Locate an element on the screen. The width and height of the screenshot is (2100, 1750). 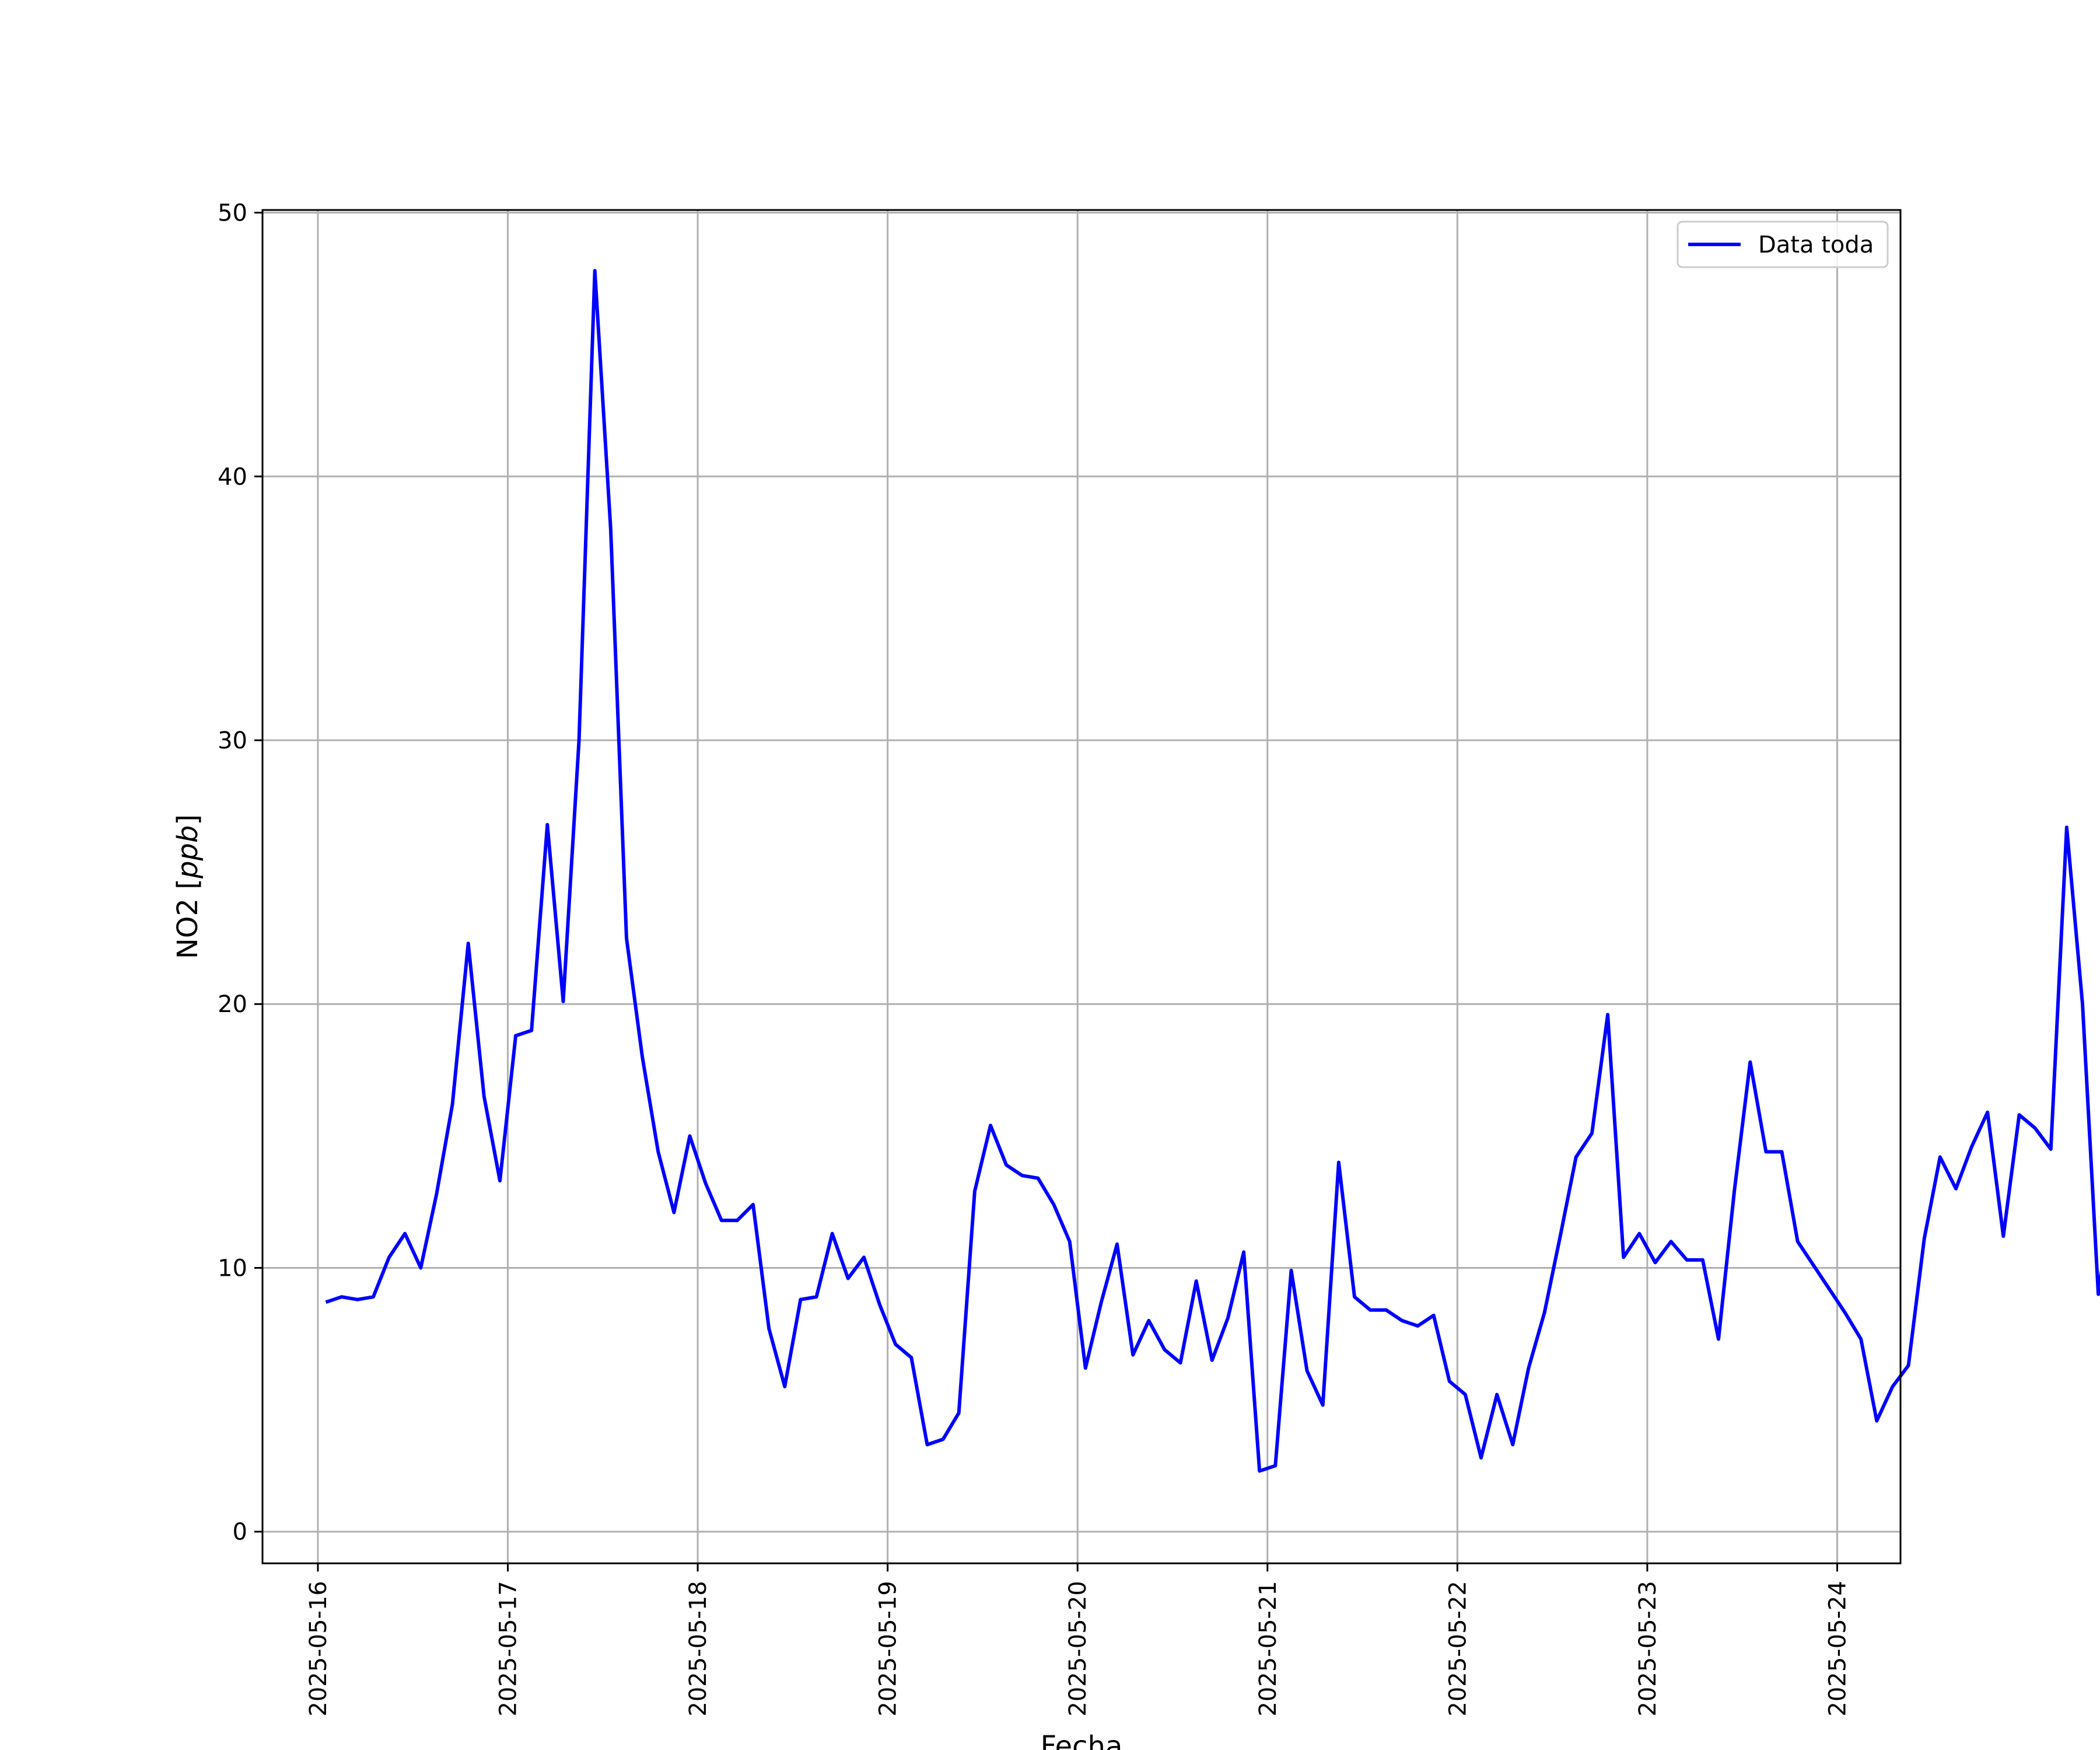
legend-box is located at coordinates (1782, 244).